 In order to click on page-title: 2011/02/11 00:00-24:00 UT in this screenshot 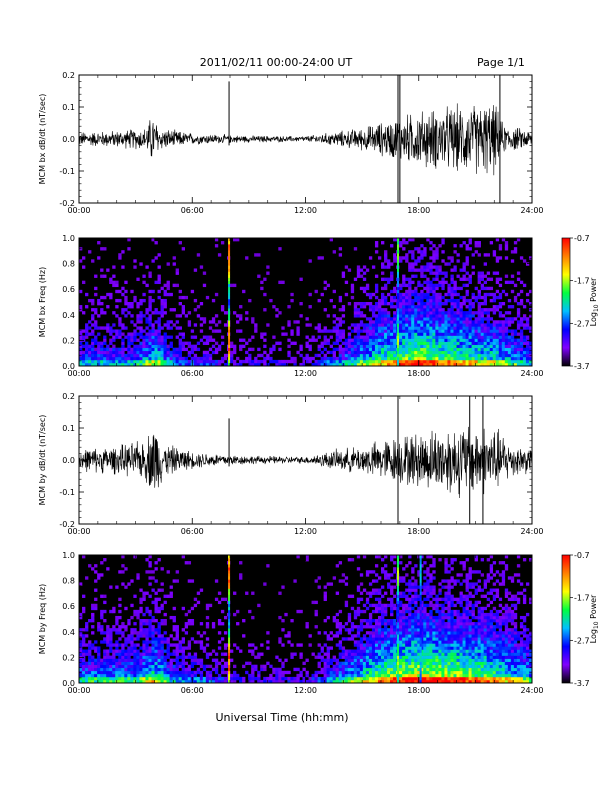, I will do `click(276, 62)`.